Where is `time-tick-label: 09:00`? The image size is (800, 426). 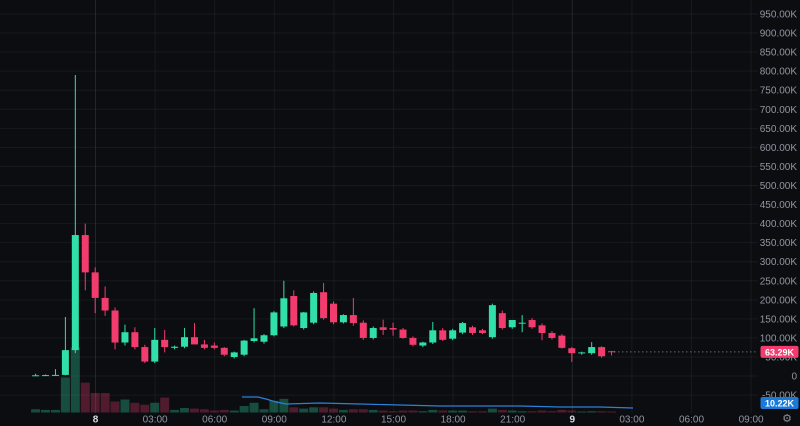 time-tick-label: 09:00 is located at coordinates (751, 420).